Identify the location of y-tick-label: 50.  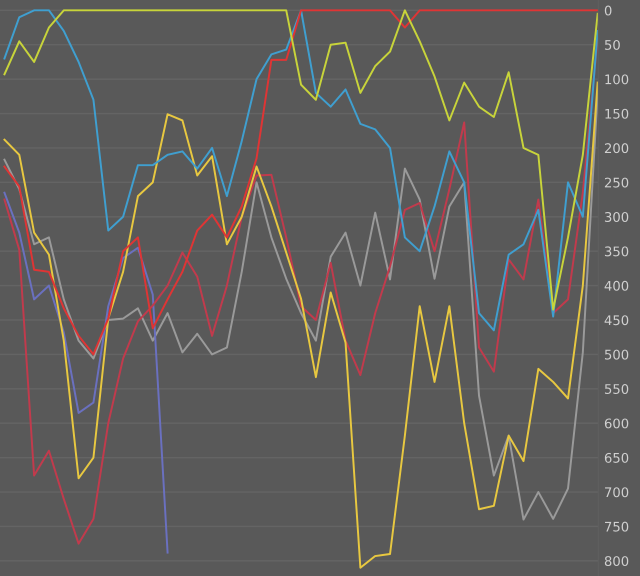
(612, 45).